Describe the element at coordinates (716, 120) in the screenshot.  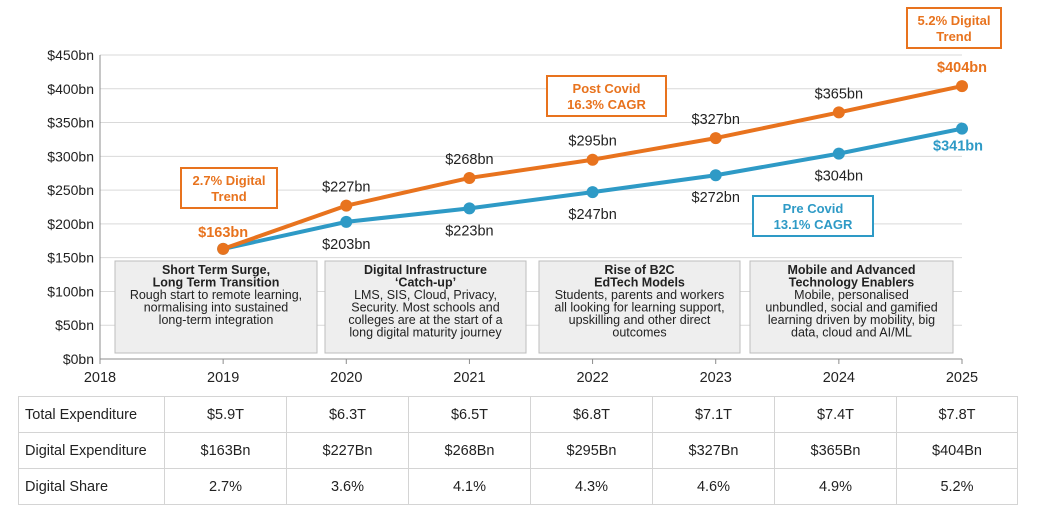
I see `data-label: $327bn` at that location.